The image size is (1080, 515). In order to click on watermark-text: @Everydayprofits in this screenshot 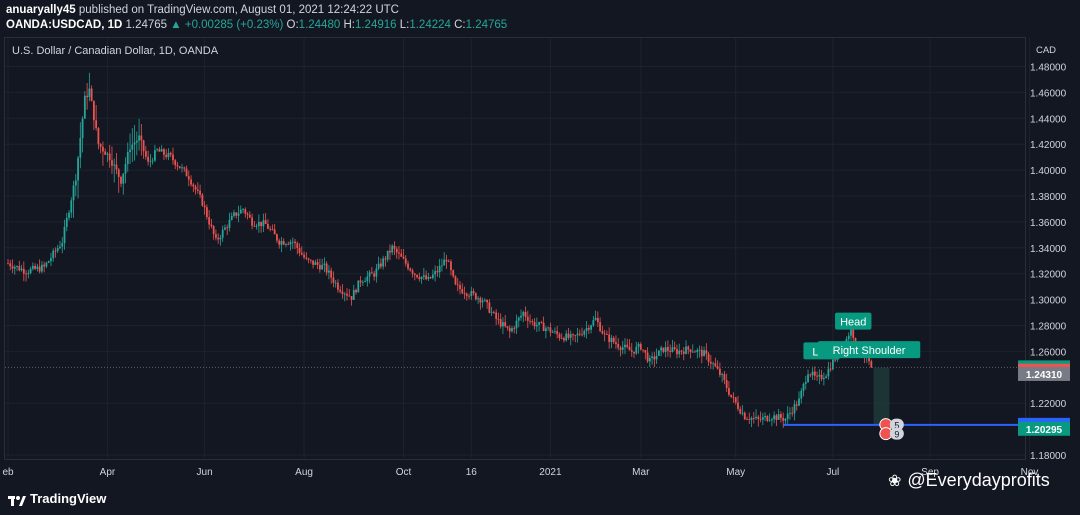, I will do `click(978, 480)`.